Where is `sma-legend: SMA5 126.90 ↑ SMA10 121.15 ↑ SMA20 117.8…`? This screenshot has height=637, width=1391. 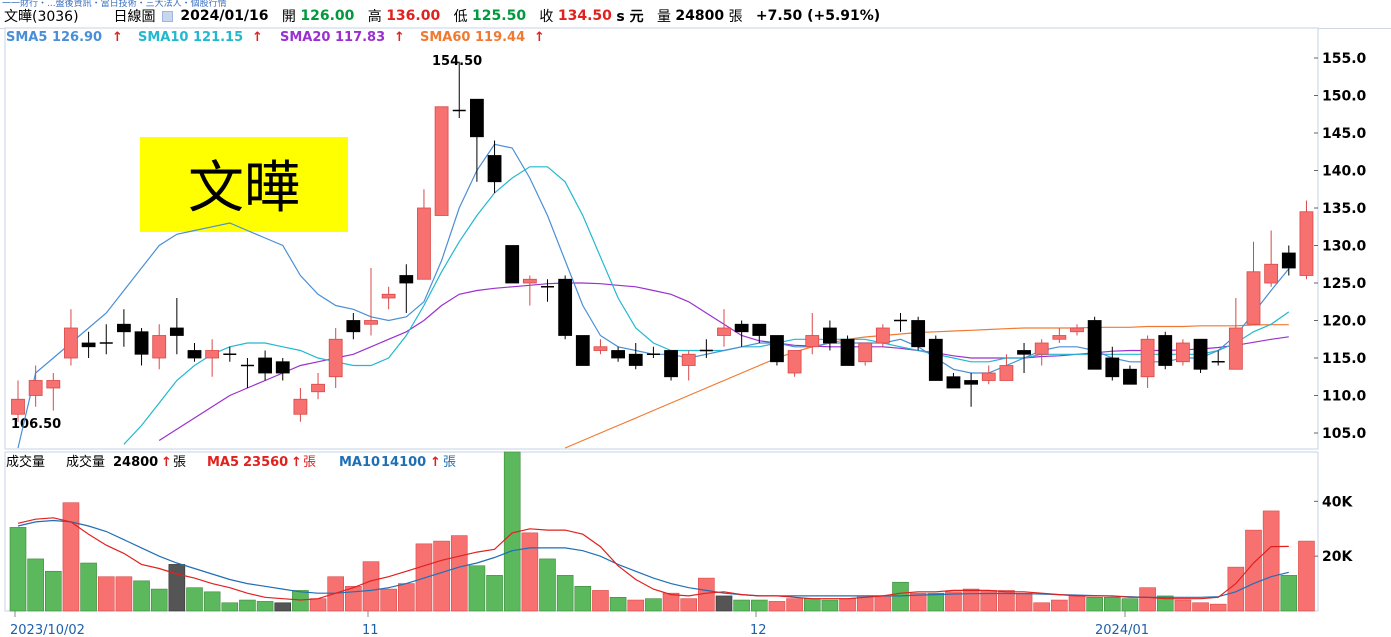
sma-legend: SMA5 126.90 ↑ SMA10 121.15 ↑ SMA20 117.8… is located at coordinates (275, 37).